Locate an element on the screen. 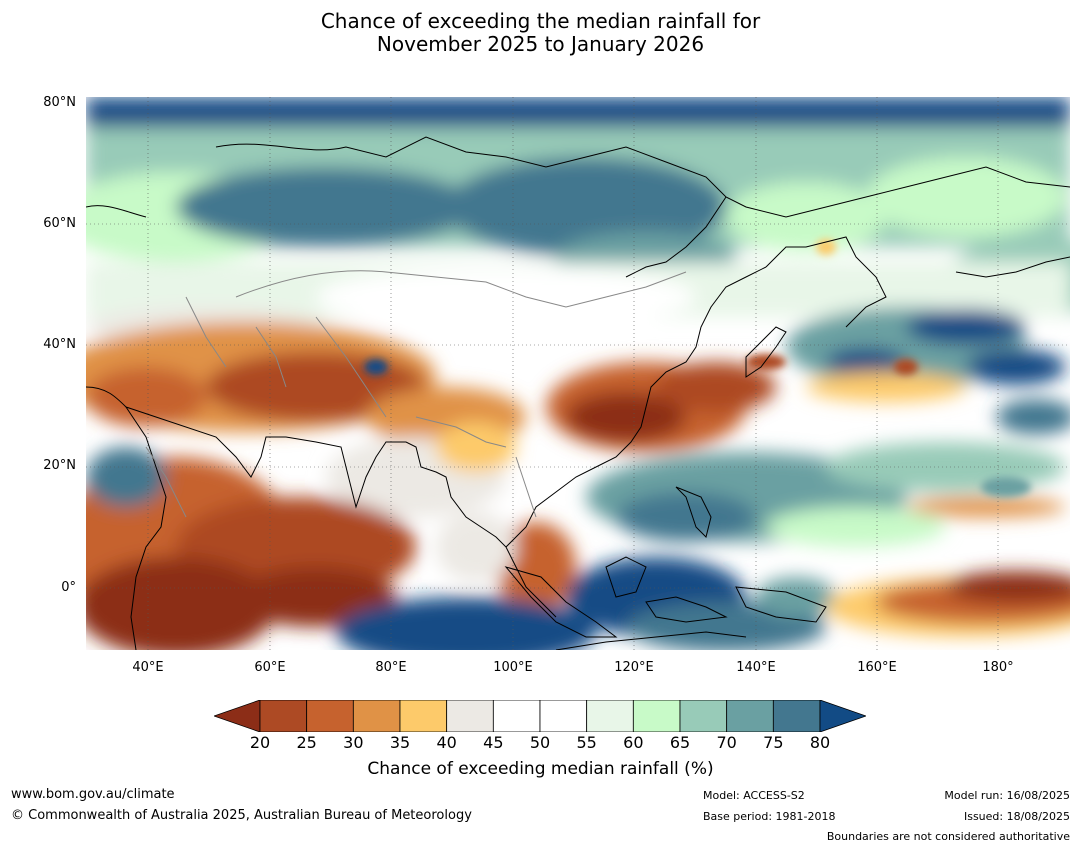 This screenshot has width=1081, height=850. lat-label-80n: 80°N is located at coordinates (59, 102).